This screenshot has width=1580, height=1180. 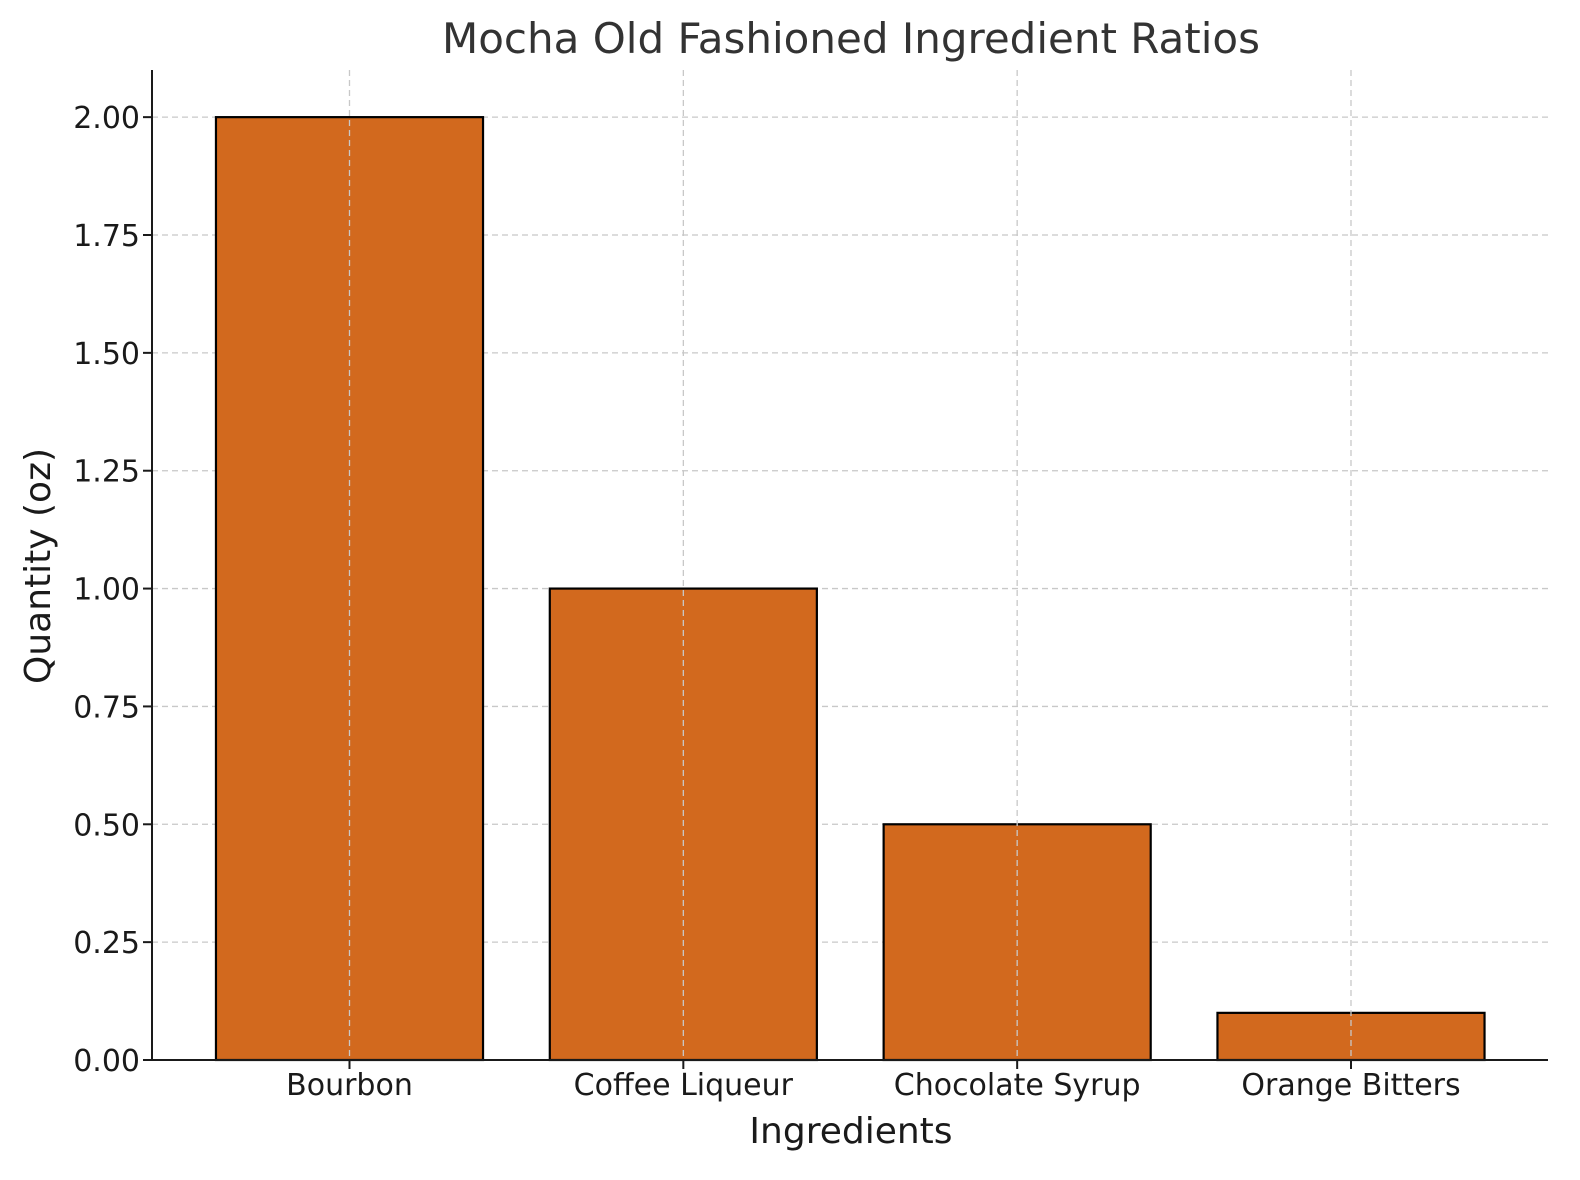 What do you see at coordinates (106, 1061) in the screenshot?
I see `y-tick-label: 0.00` at bounding box center [106, 1061].